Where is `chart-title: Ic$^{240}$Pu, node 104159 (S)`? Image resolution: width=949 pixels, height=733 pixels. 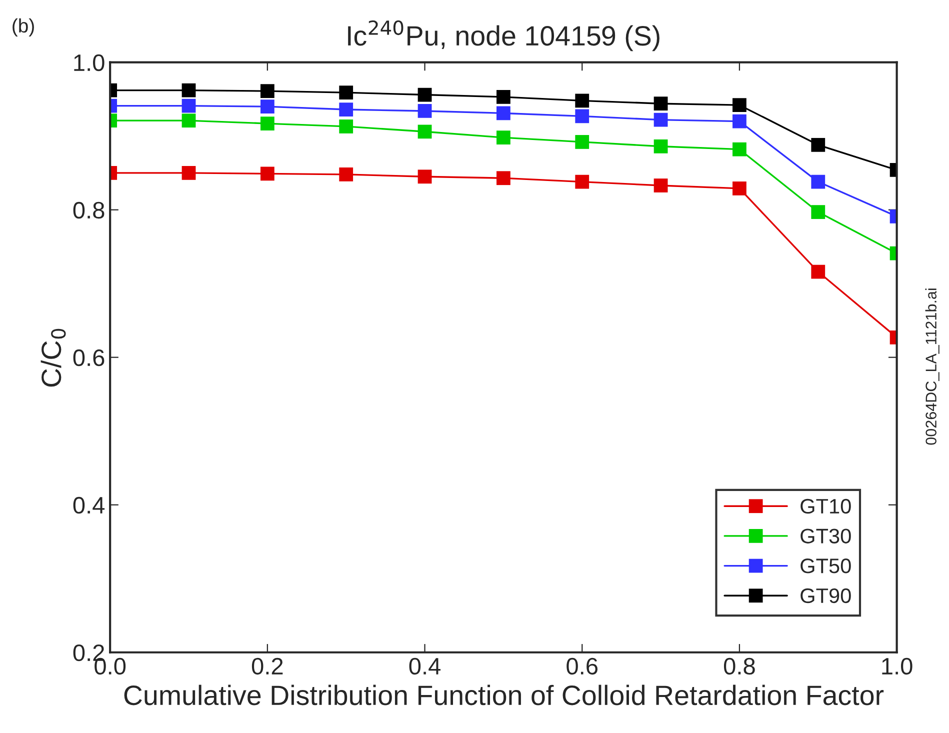
chart-title: Ic$^{240}$Pu, node 104159 (S) is located at coordinates (504, 36).